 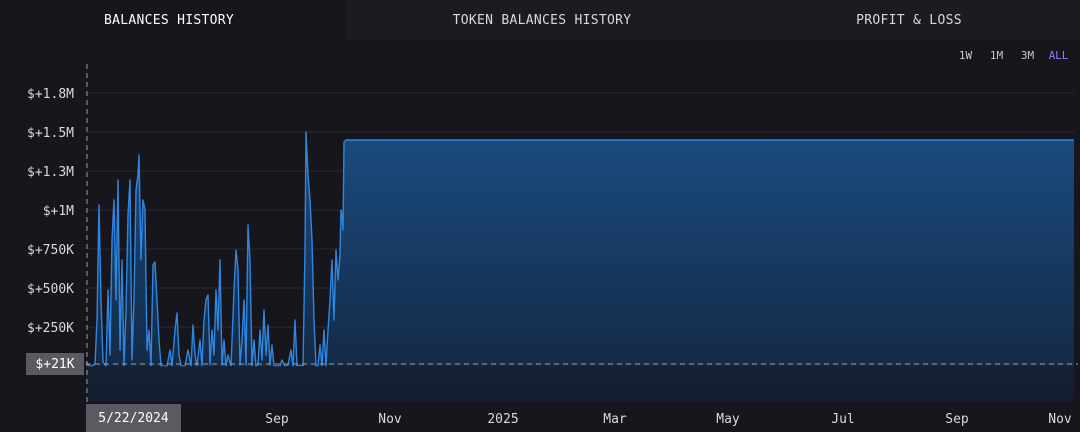 I want to click on y-tick-label: $+750K, so click(x=50, y=250).